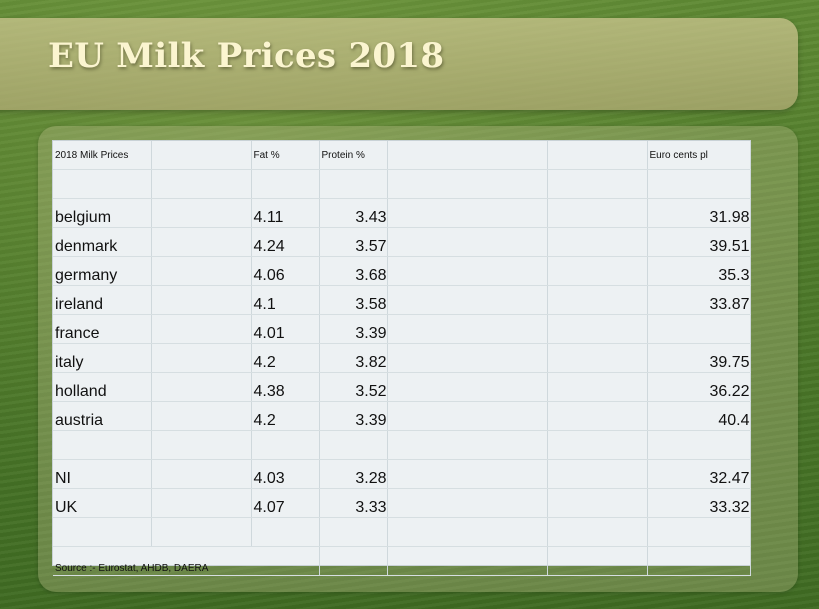 The image size is (819, 609). What do you see at coordinates (353, 271) in the screenshot?
I see `protein-cell: 3.68` at bounding box center [353, 271].